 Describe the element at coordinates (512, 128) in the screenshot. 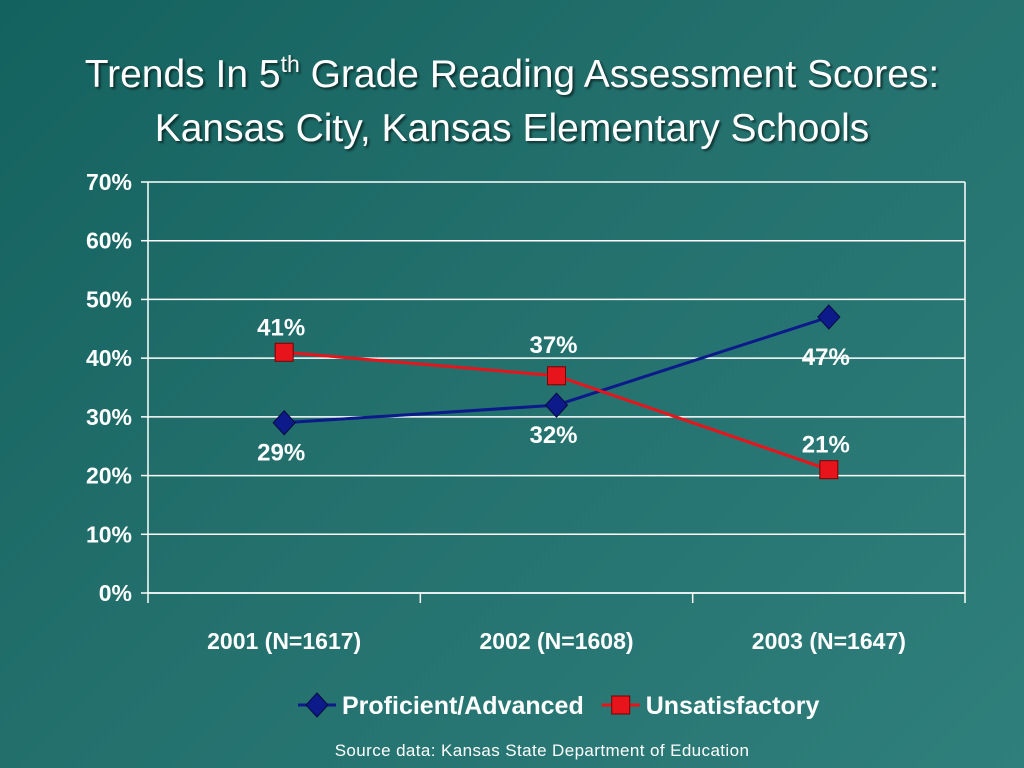

I see `title-line-2: Kansas City, Kansas Elementary Schools` at that location.